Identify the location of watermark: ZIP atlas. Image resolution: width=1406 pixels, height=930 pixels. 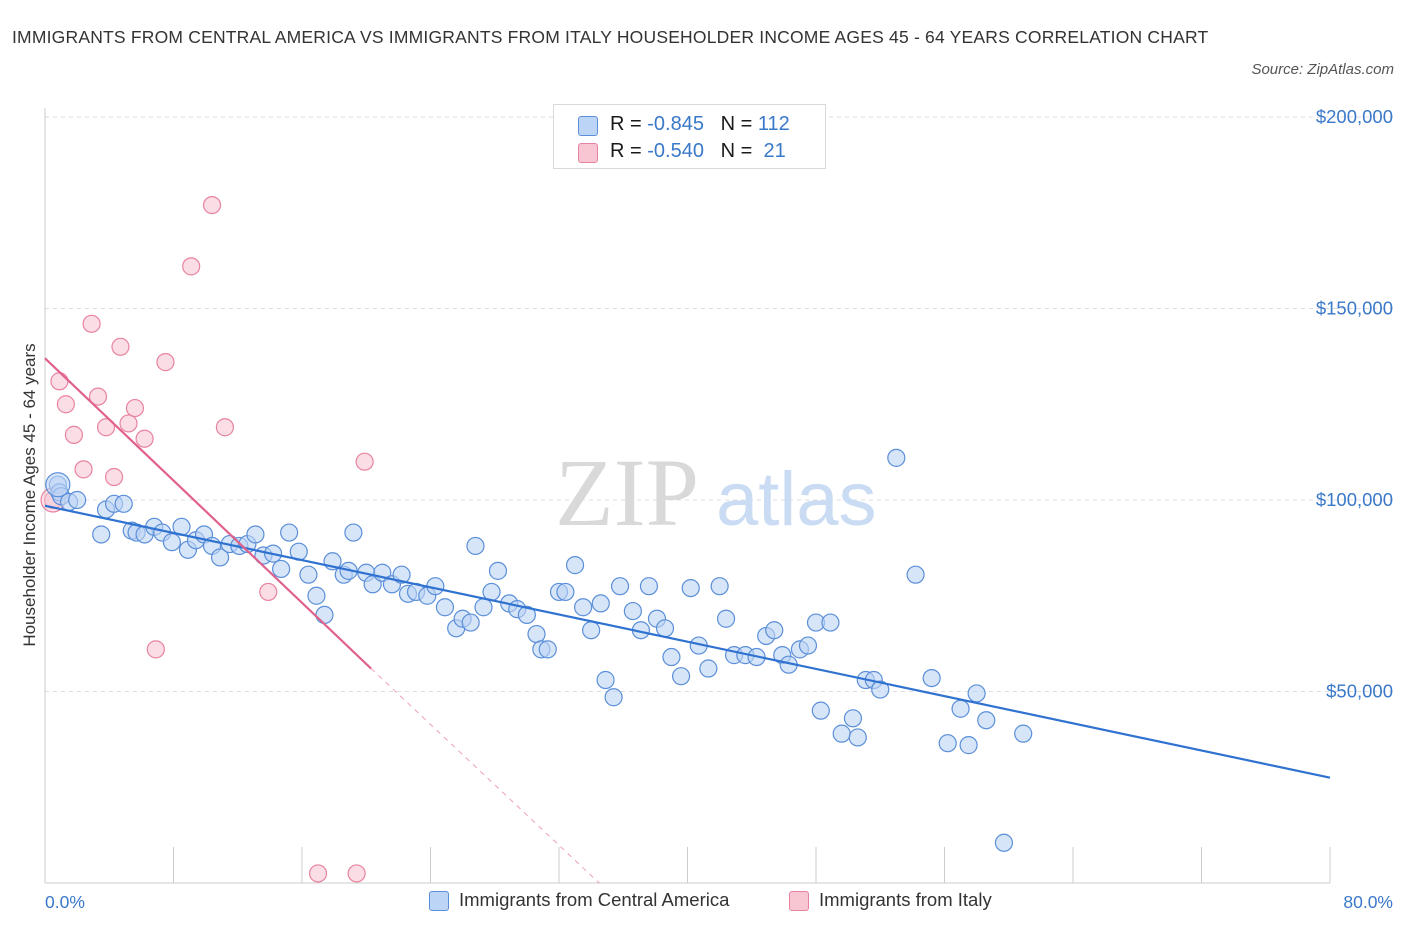
(716, 492).